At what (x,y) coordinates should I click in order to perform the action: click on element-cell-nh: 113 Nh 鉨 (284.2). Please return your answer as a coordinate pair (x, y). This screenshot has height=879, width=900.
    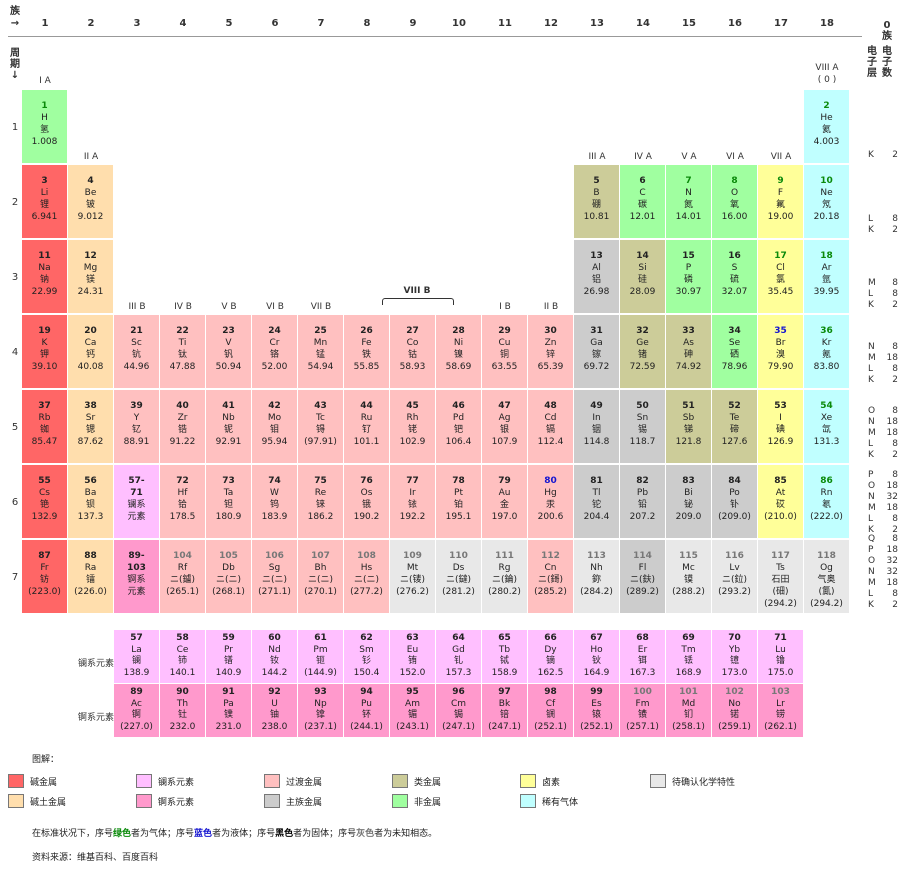
    Looking at the image, I should click on (597, 577).